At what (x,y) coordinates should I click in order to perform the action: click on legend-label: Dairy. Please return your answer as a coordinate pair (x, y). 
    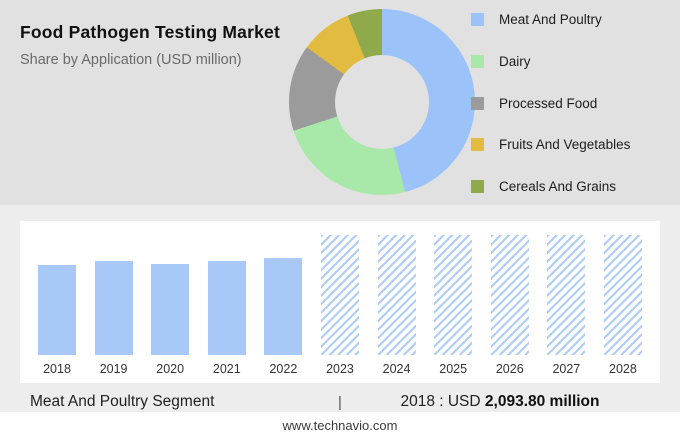
    Looking at the image, I should click on (515, 61).